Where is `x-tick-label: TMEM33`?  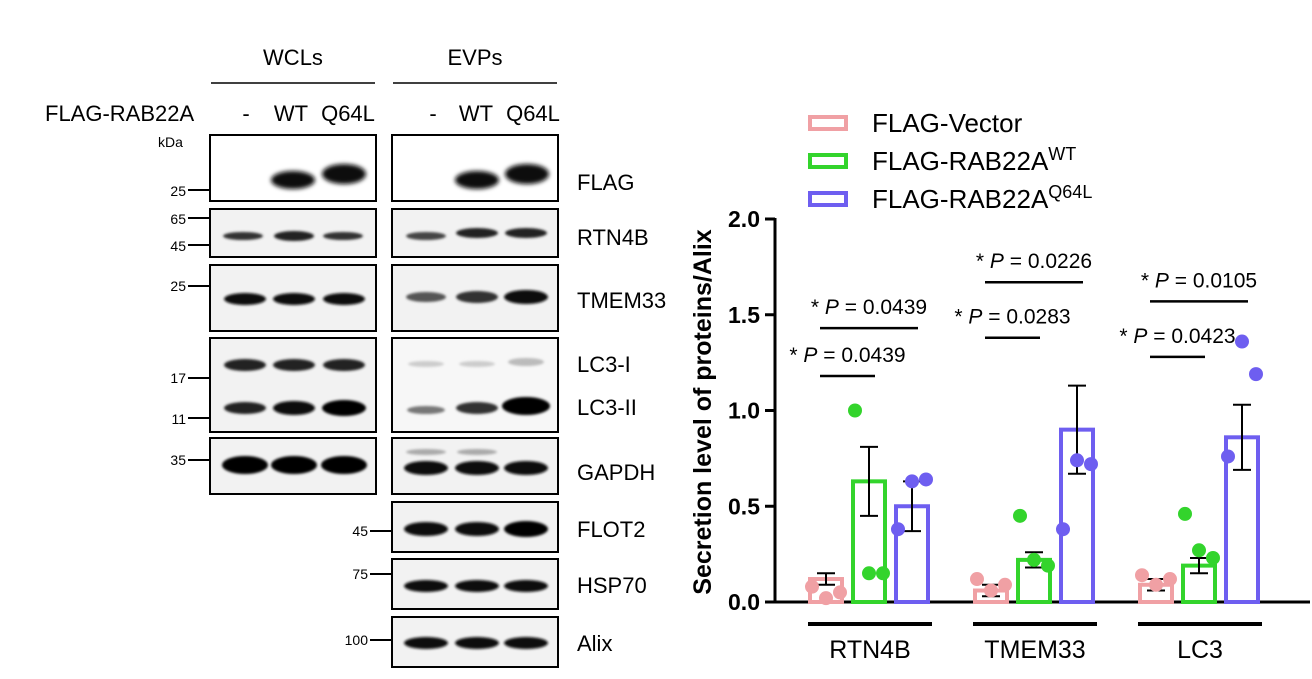 x-tick-label: TMEM33 is located at coordinates (1034, 650).